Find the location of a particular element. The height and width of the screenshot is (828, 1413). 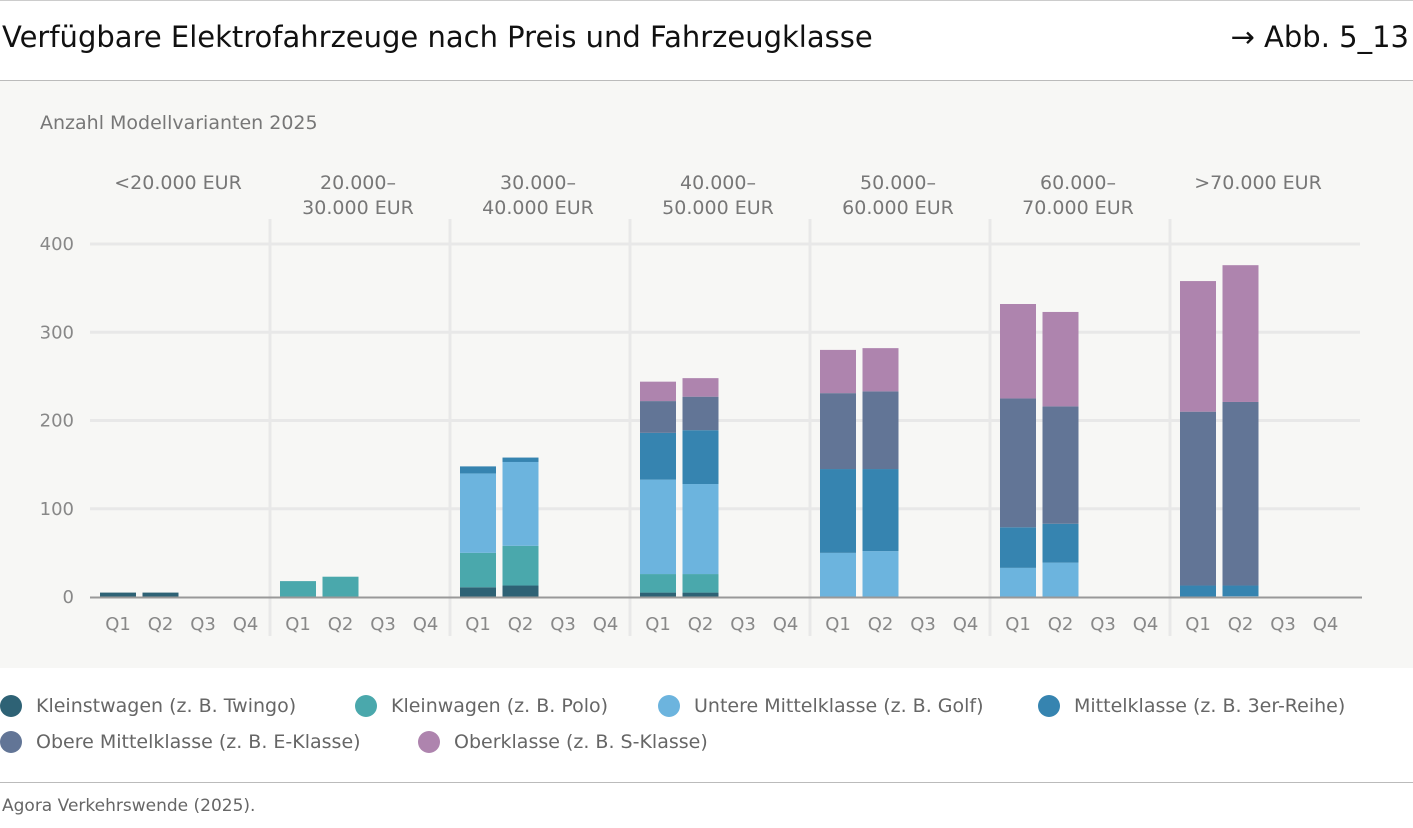

group-label: <20.000 EUR is located at coordinates (178, 183).